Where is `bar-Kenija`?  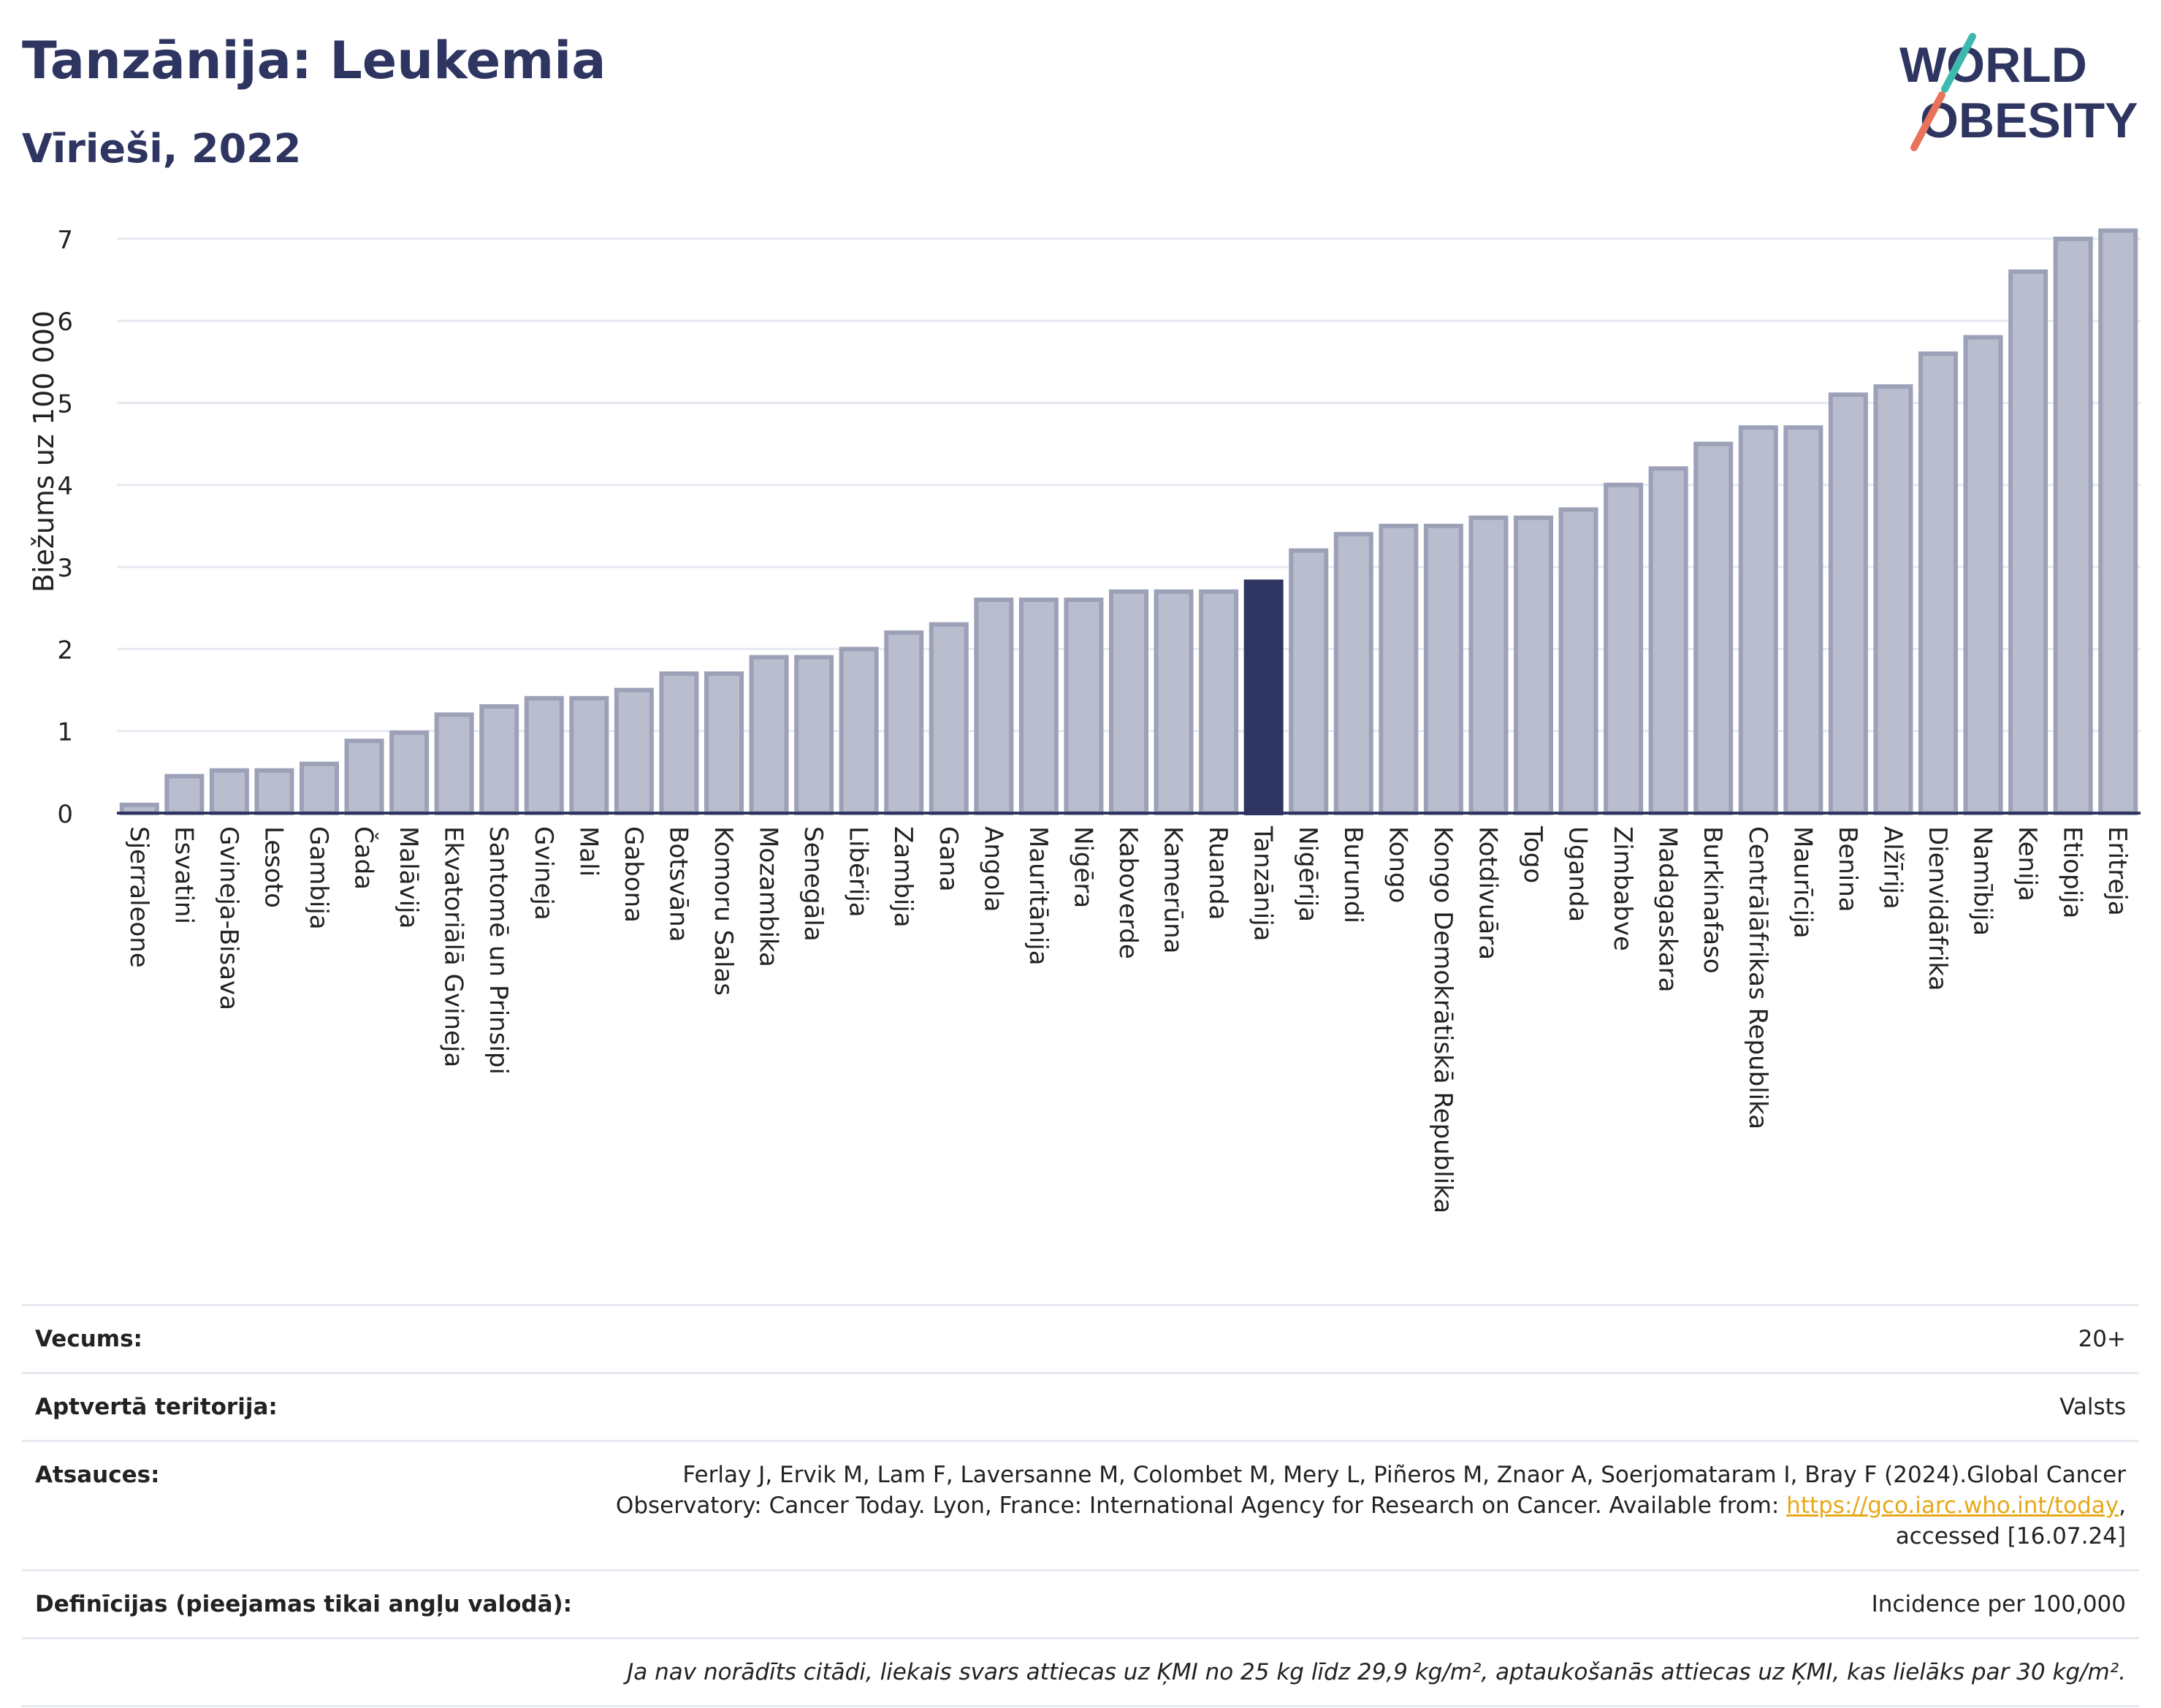
bar-Kenija is located at coordinates (2028, 542).